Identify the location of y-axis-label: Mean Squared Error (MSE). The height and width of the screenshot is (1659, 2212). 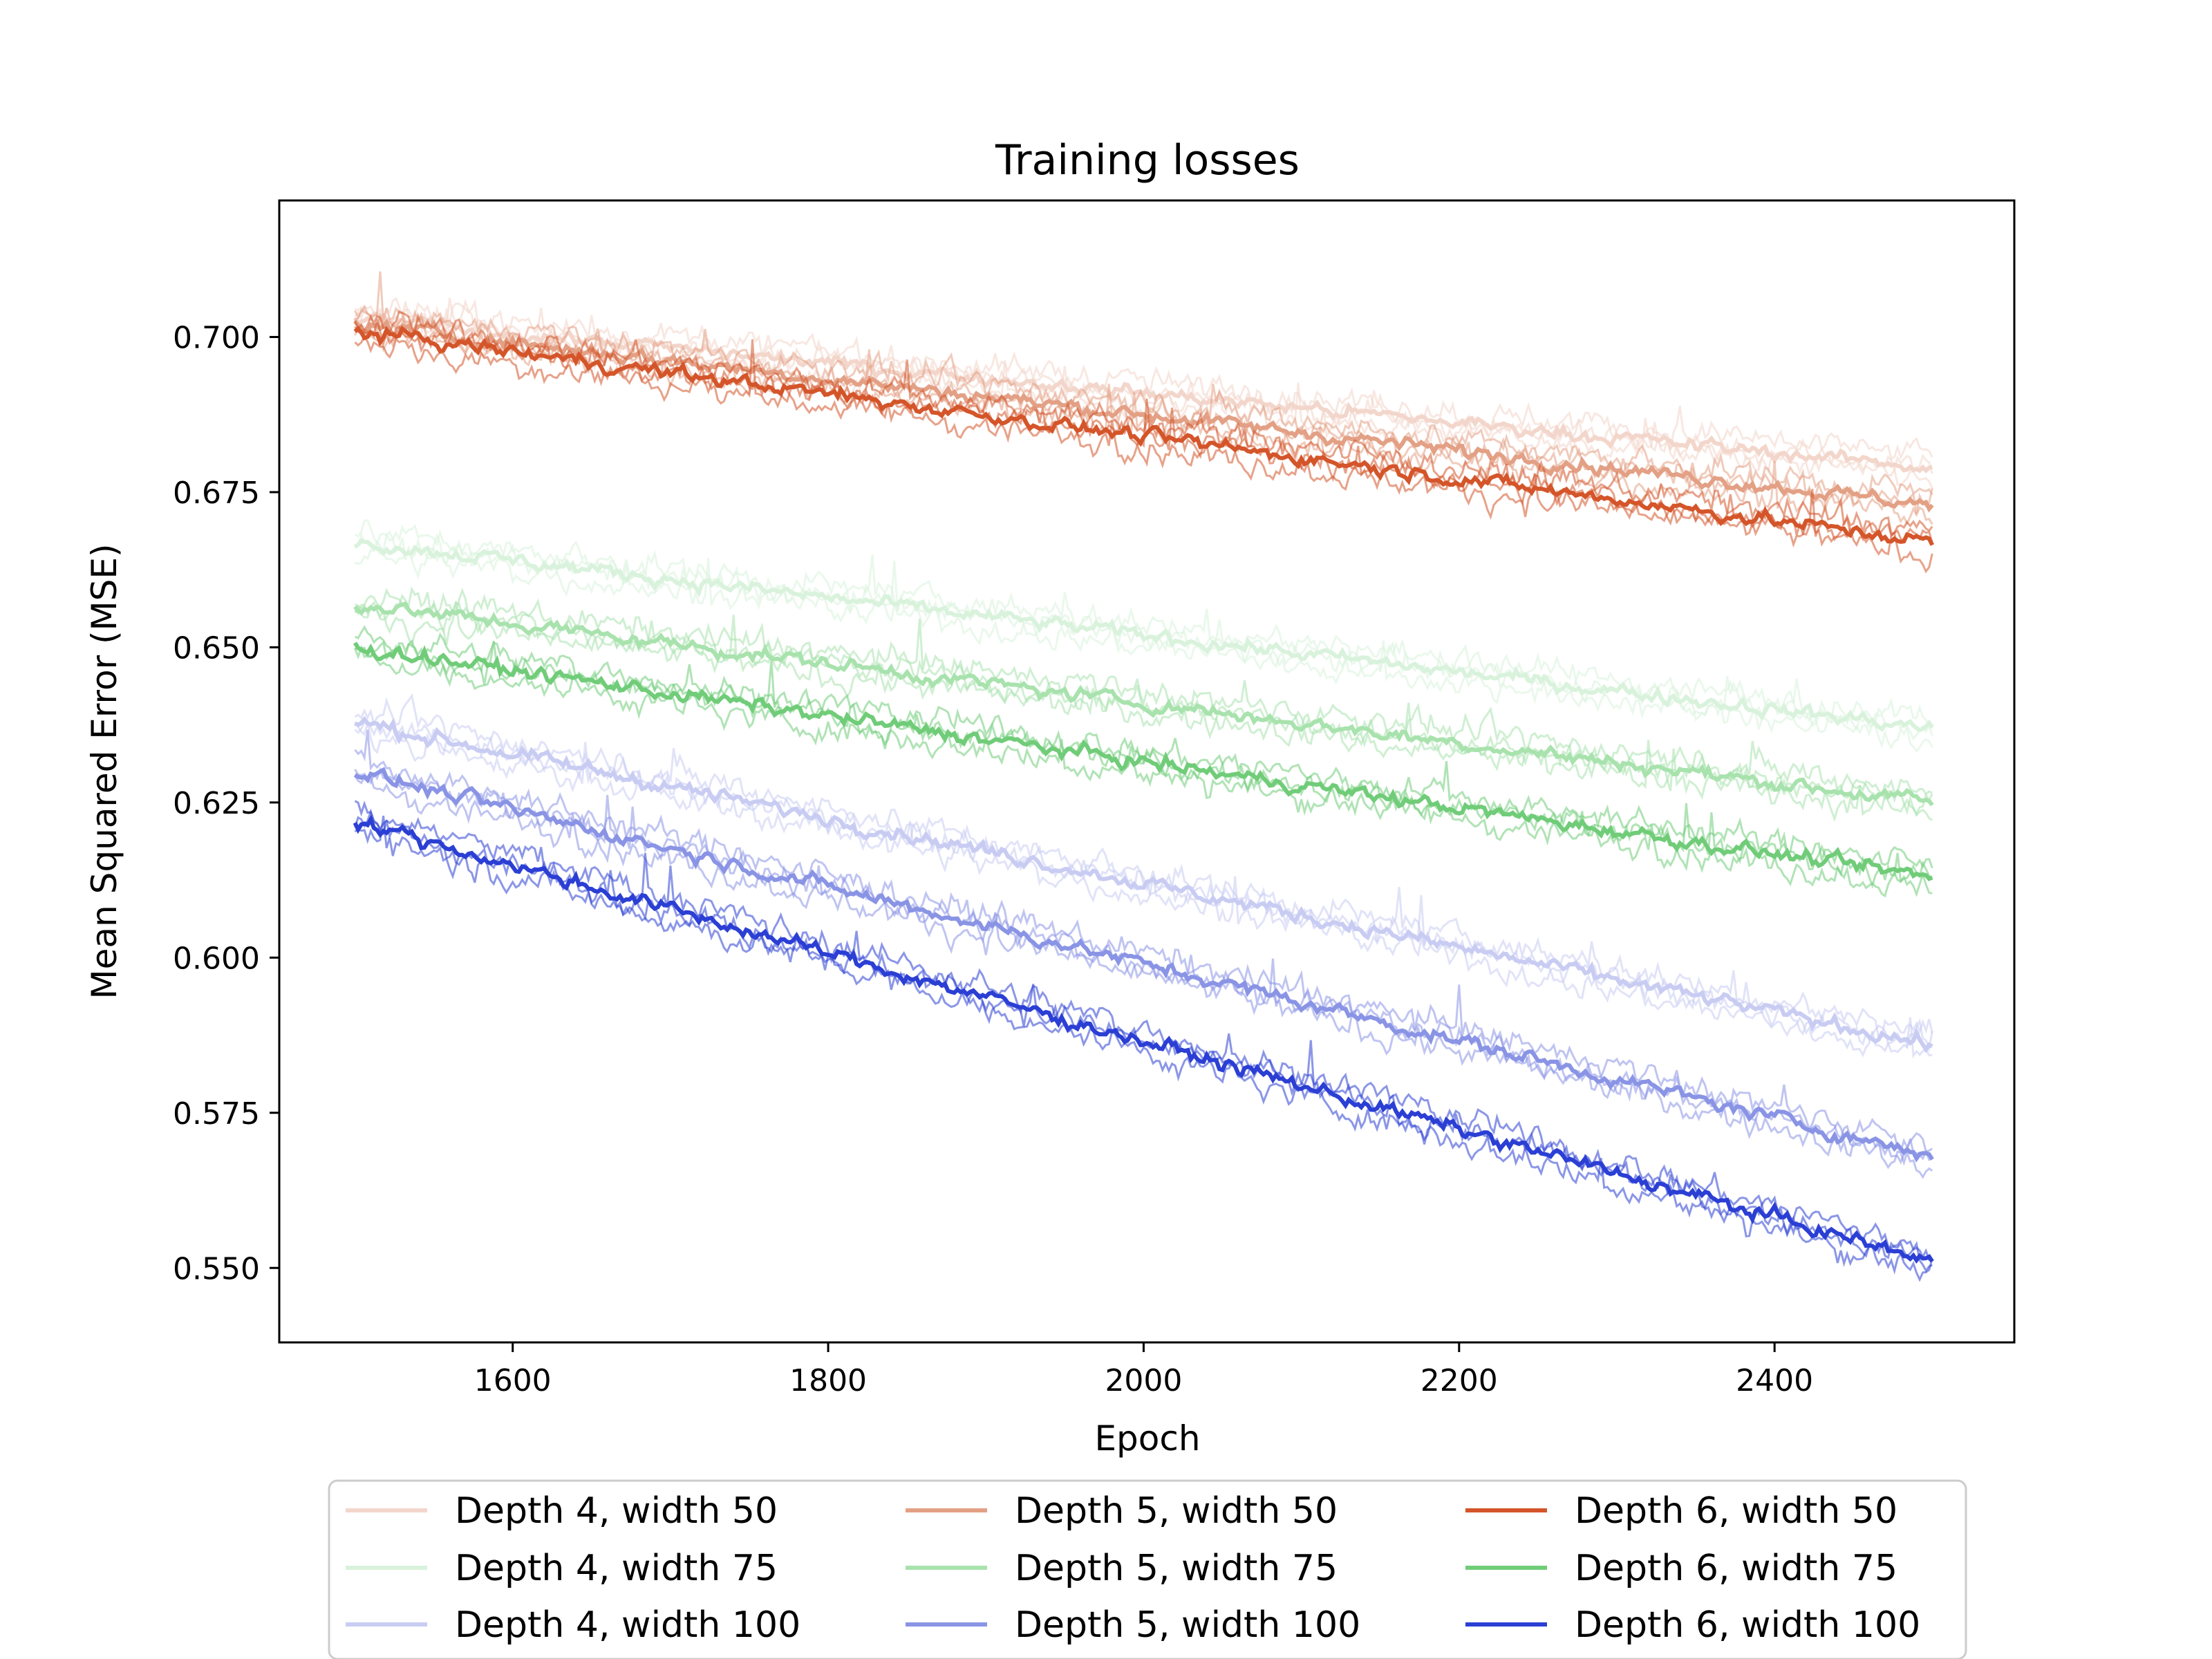
(104, 771).